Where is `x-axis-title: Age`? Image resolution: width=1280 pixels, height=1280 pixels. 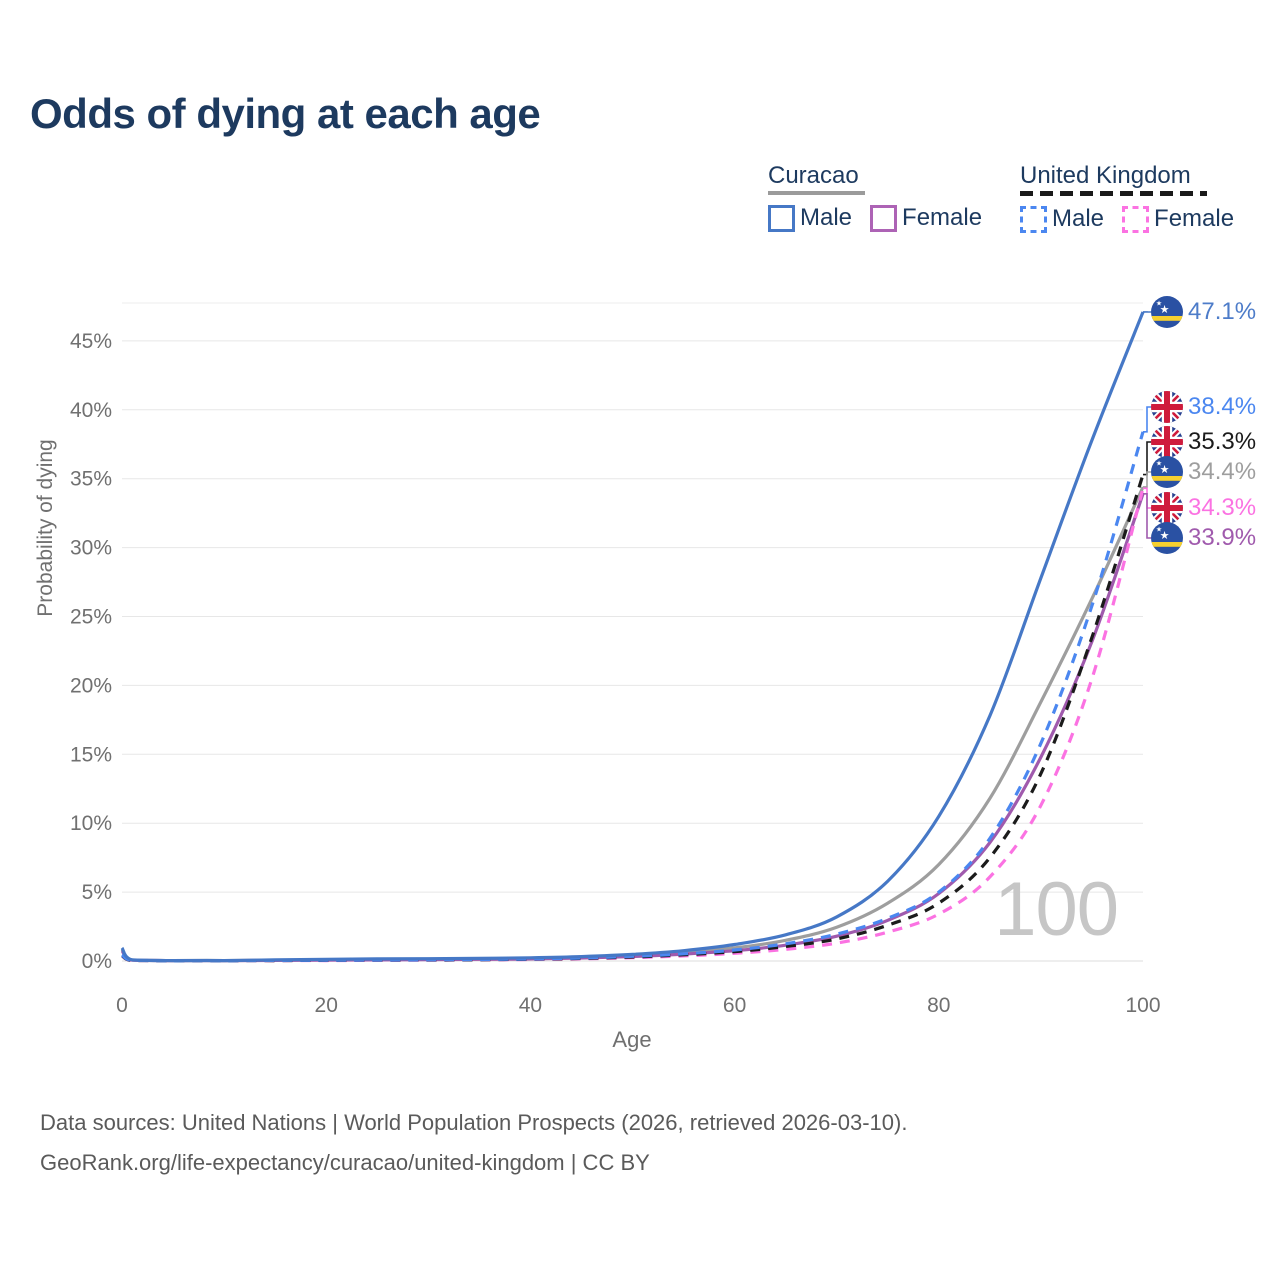
x-axis-title: Age is located at coordinates (631, 1039).